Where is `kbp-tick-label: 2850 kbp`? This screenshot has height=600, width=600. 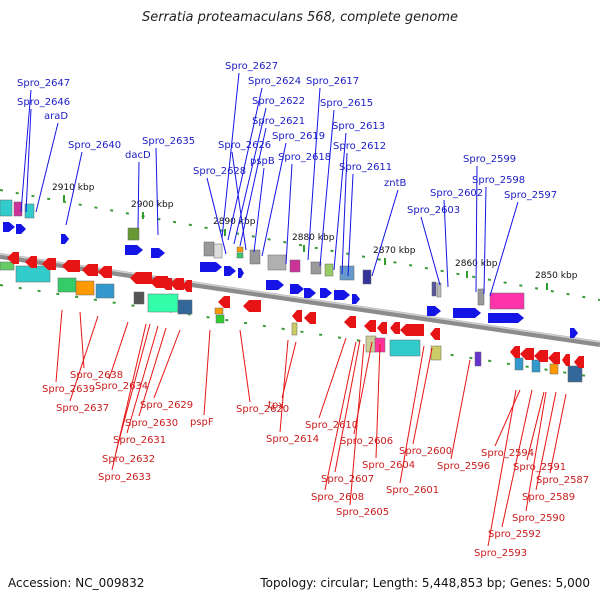 kbp-tick-label: 2850 kbp is located at coordinates (556, 276).